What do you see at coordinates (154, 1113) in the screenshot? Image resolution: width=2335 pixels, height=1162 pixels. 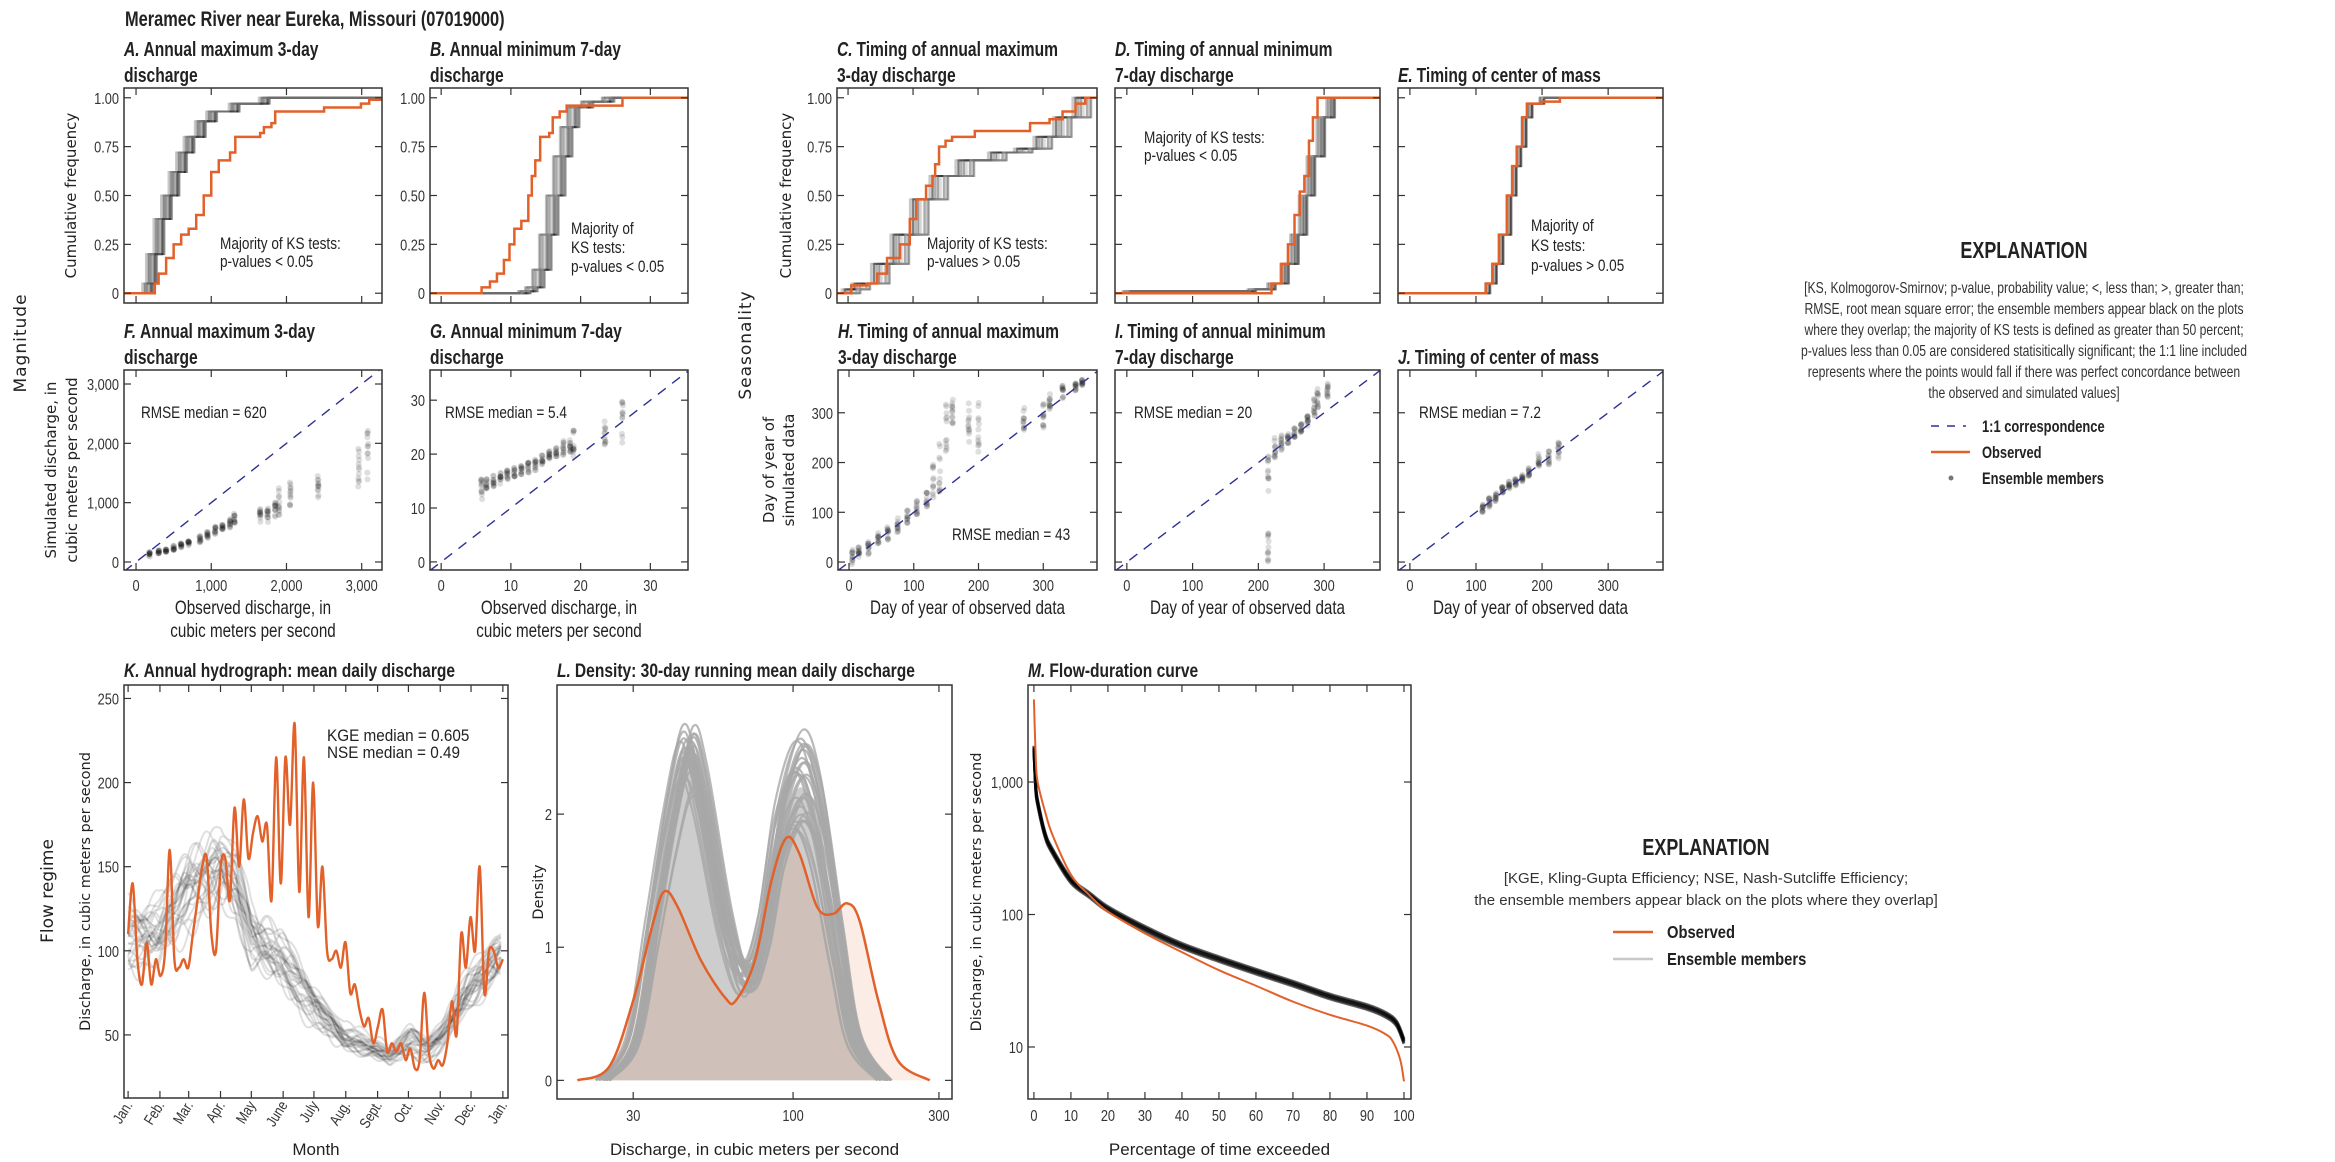 I see `x-tick-label: Feb.` at bounding box center [154, 1113].